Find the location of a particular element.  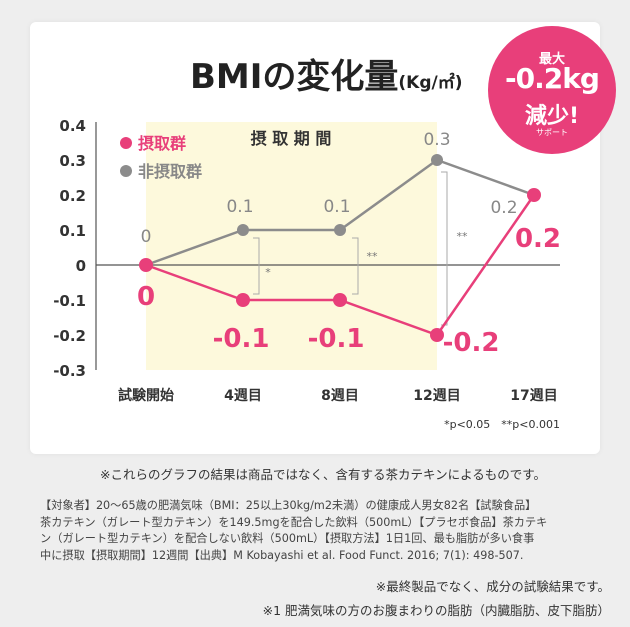

legend-intake-marker is located at coordinates (126, 143).